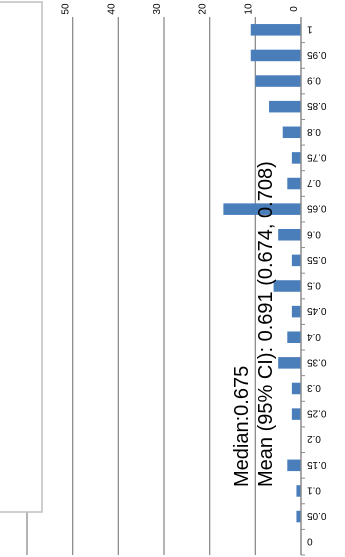 Image resolution: width=345 pixels, height=557 pixels. Describe the element at coordinates (248, 9) in the screenshot. I see `value-tick-label: 10` at that location.